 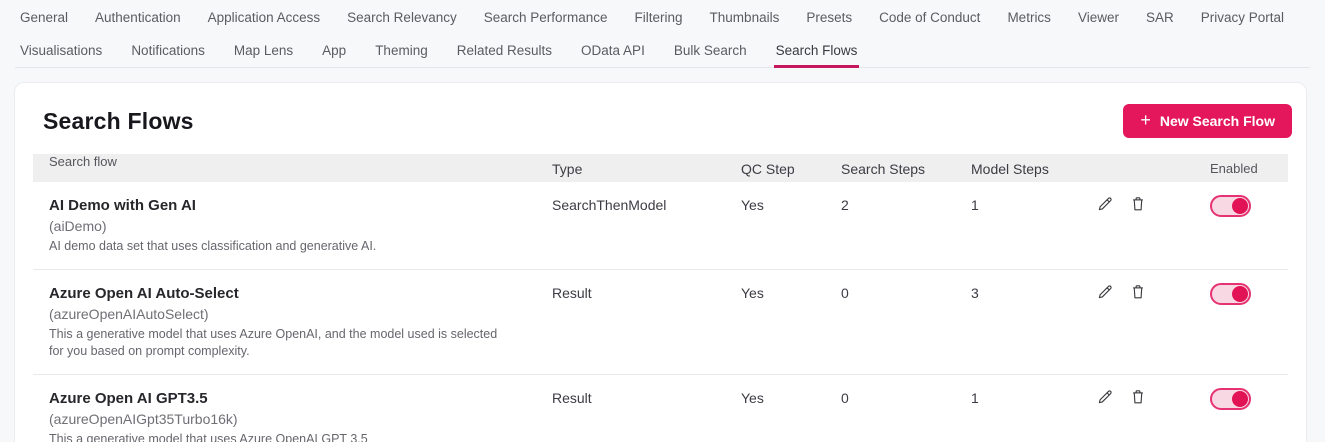 I want to click on nav-tab-visualisations: Visualisations, so click(x=61, y=50).